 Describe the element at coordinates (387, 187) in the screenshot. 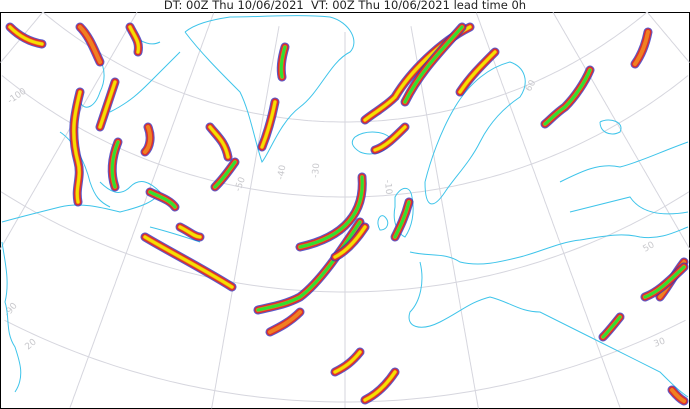

I see `grid-label: -10` at that location.